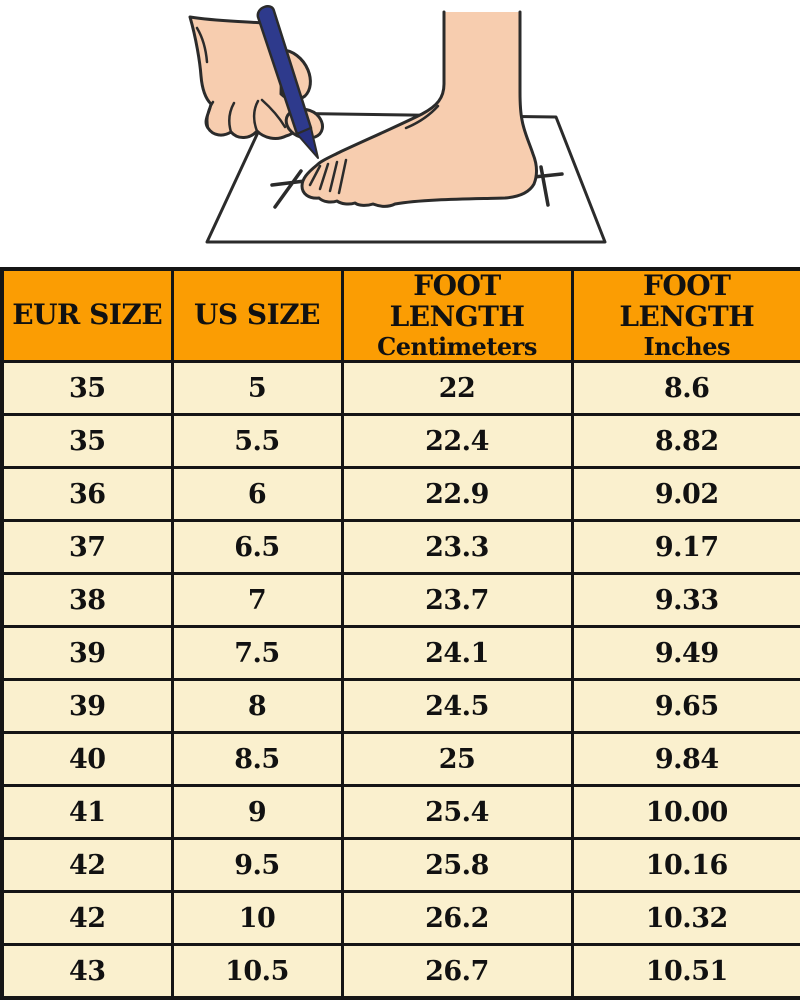 Image resolution: width=800 pixels, height=1000 pixels. Describe the element at coordinates (87, 494) in the screenshot. I see `table-cell: 36` at that location.